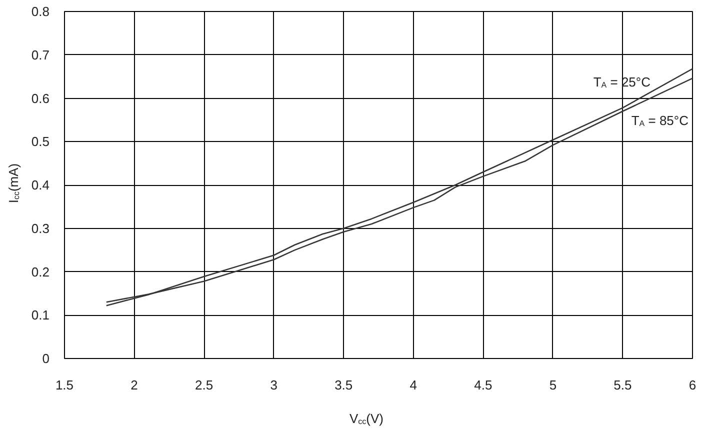 The height and width of the screenshot is (431, 704). Describe the element at coordinates (40, 98) in the screenshot. I see `y-tick-label: 0.6` at that location.